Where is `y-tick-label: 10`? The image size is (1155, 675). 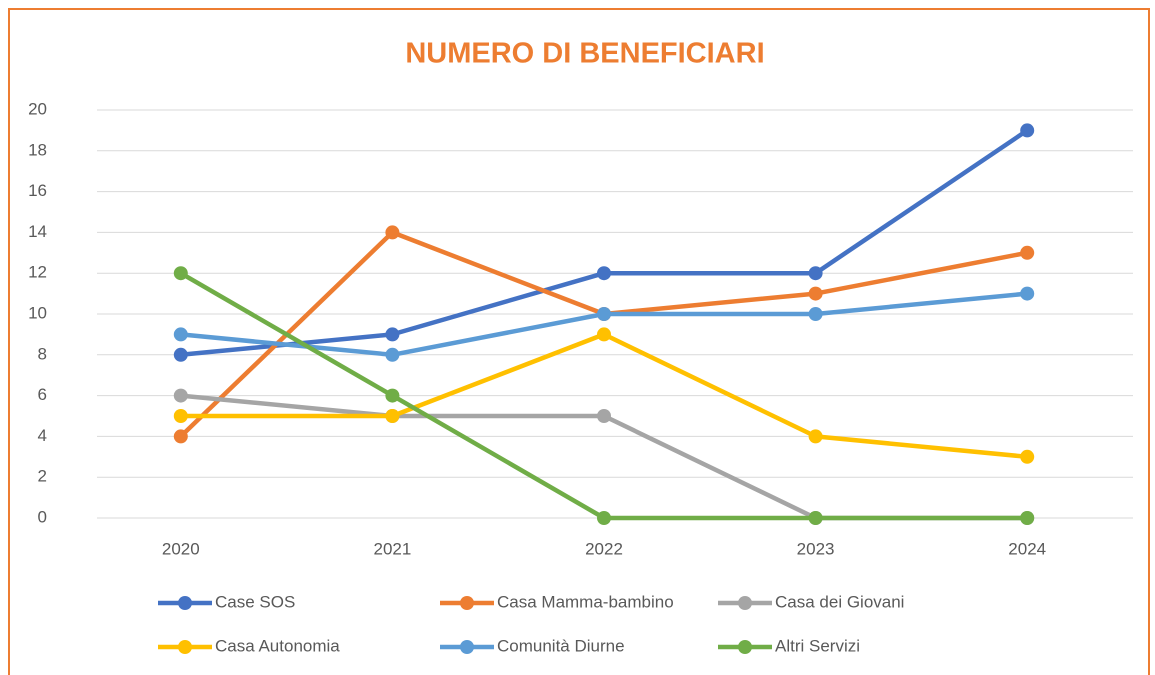
y-tick-label: 10 is located at coordinates (37, 312).